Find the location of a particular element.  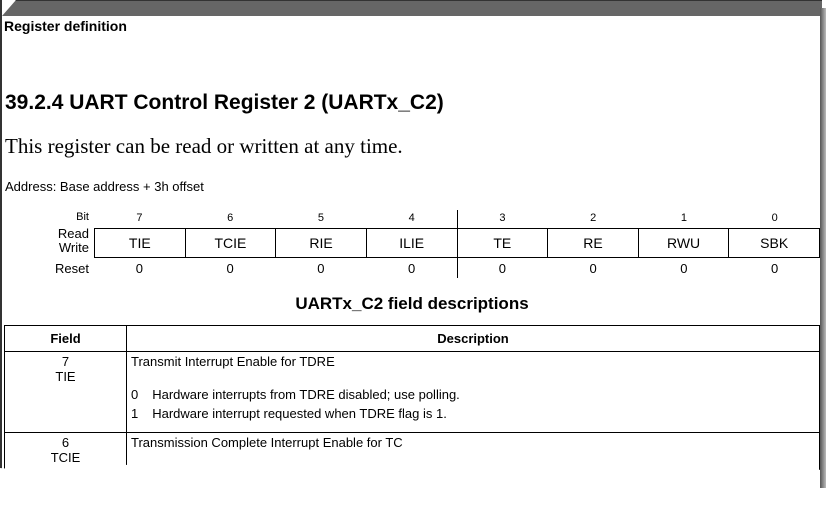

bit-number: 4 is located at coordinates (411, 218).